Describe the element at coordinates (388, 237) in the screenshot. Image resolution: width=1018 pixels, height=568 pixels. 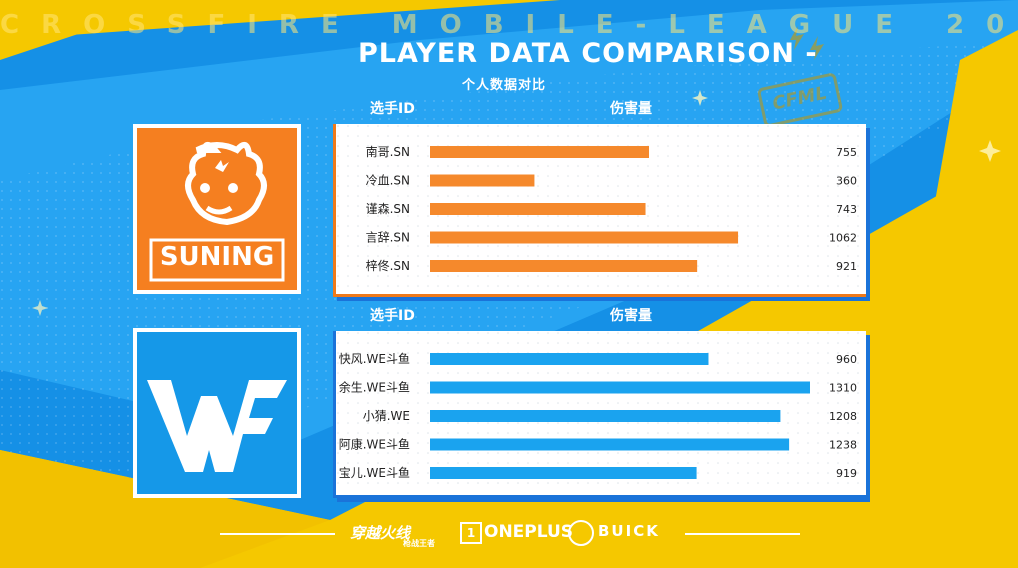
I see `player-label: 言辞.SN` at that location.